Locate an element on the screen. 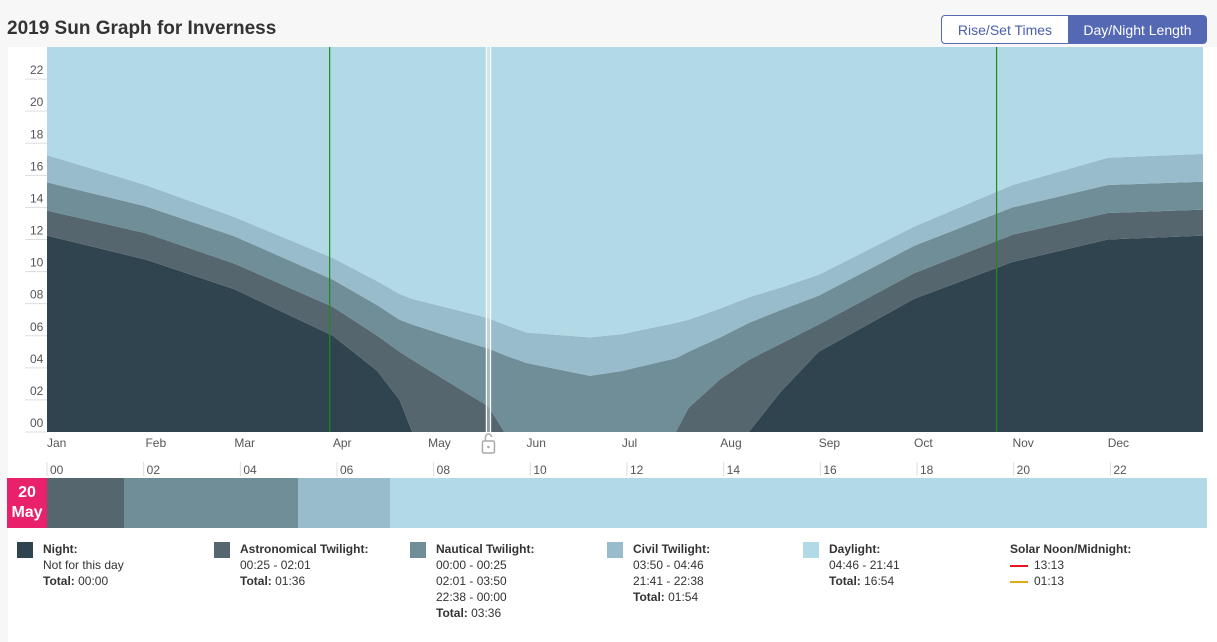  solar-noon-line-icon is located at coordinates (1019, 565).